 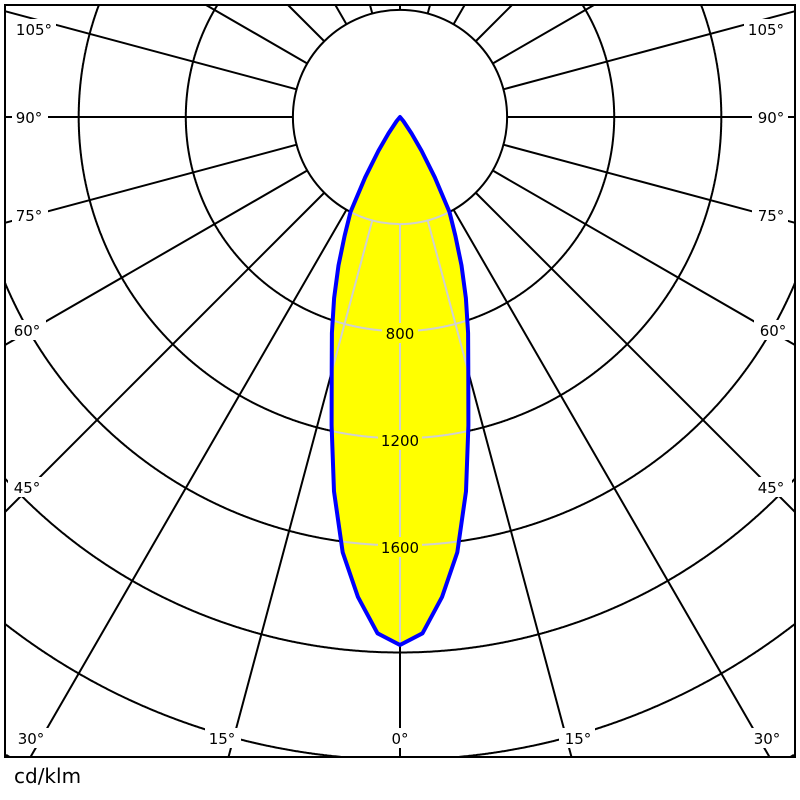 What do you see at coordinates (222, 739) in the screenshot?
I see `angle-label-15-left: 15°` at bounding box center [222, 739].